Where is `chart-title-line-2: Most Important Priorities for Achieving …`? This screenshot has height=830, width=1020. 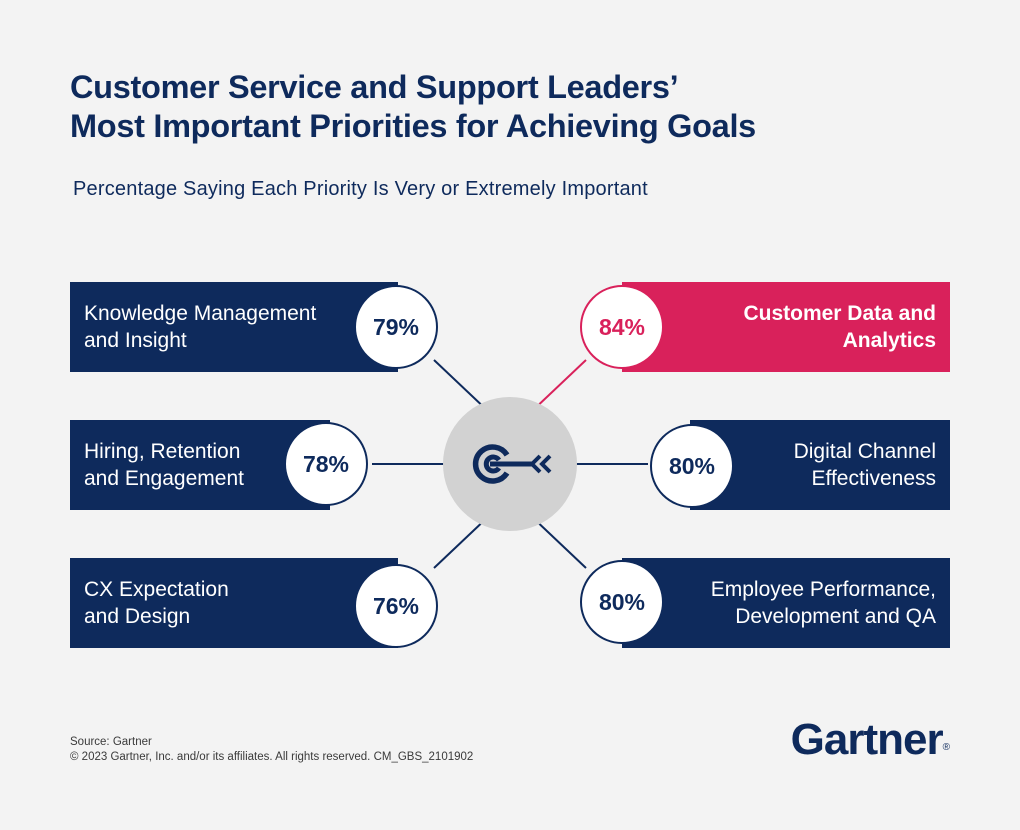 chart-title-line-2: Most Important Priorities for Achieving … is located at coordinates (413, 126).